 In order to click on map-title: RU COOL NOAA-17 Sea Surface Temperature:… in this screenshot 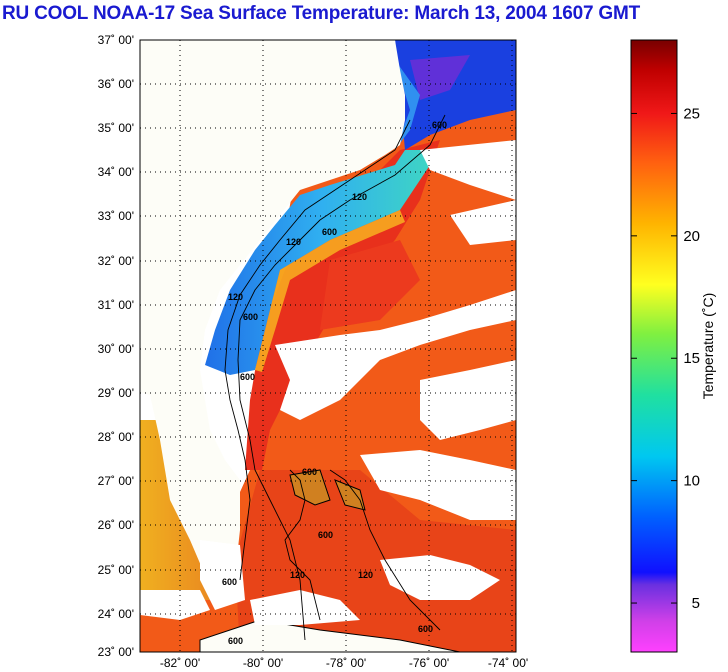, I will do `click(321, 13)`.